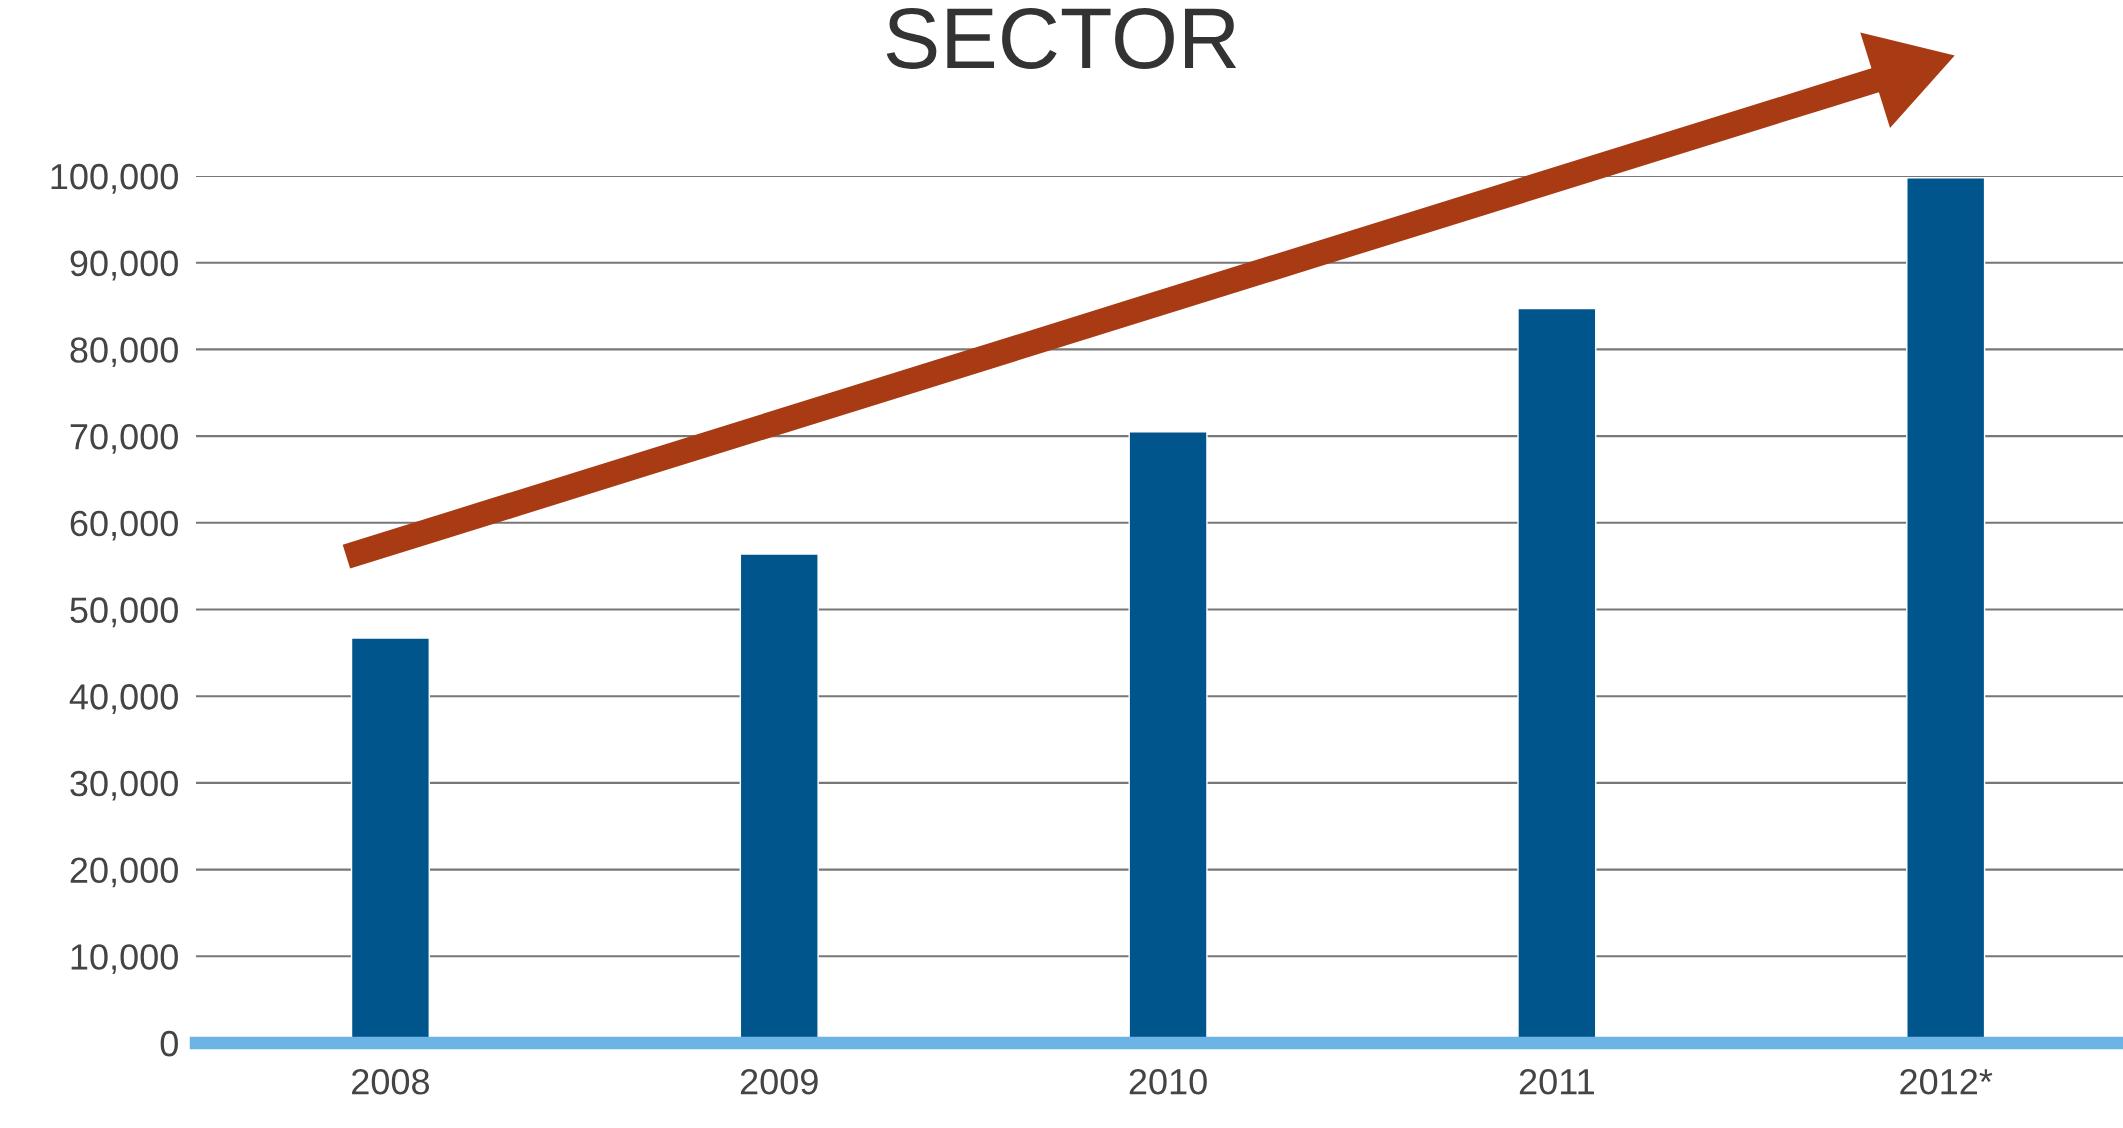  What do you see at coordinates (1061, 38) in the screenshot?
I see `chart-title: SECTOR` at bounding box center [1061, 38].